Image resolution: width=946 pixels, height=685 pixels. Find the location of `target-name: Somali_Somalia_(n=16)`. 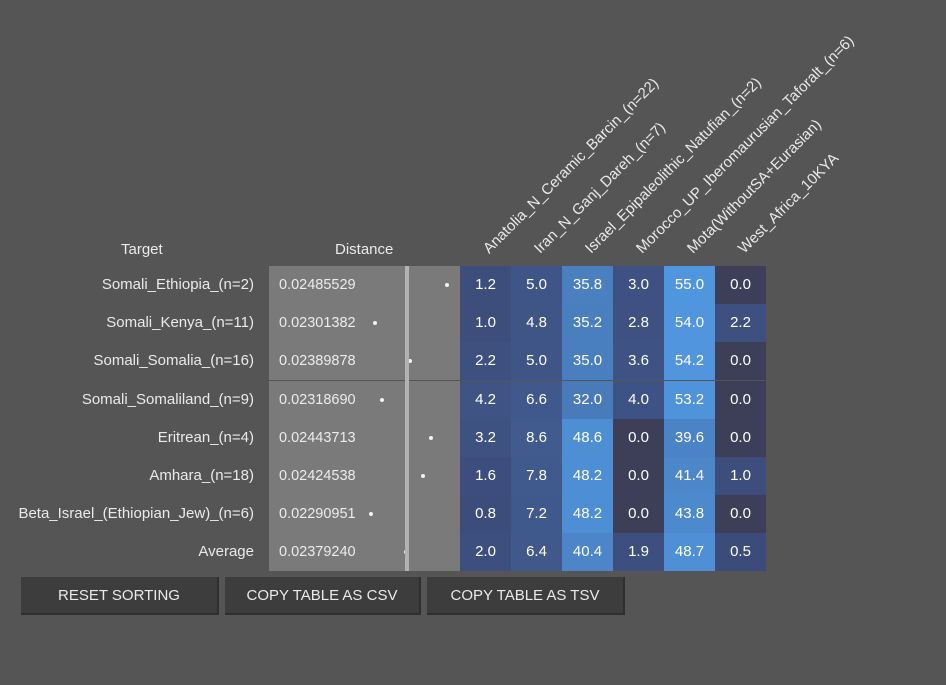

target-name: Somali_Somalia_(n=16) is located at coordinates (173, 361).